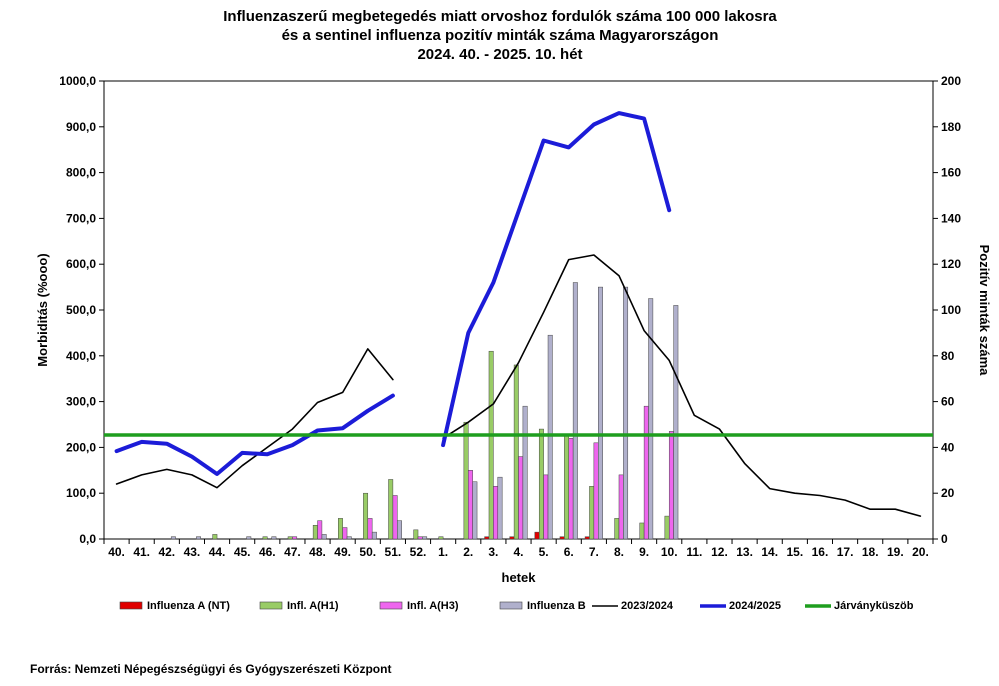  What do you see at coordinates (81, 127) in the screenshot?
I see `y-left-tick-label-9: 900,0` at bounding box center [81, 127].